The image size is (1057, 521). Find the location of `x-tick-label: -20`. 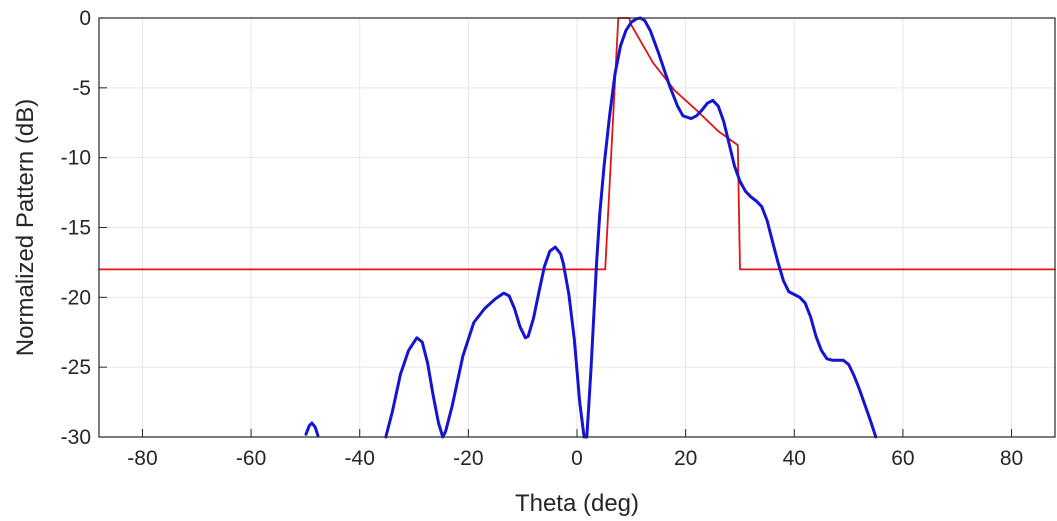

x-tick-label: -20 is located at coordinates (468, 458).